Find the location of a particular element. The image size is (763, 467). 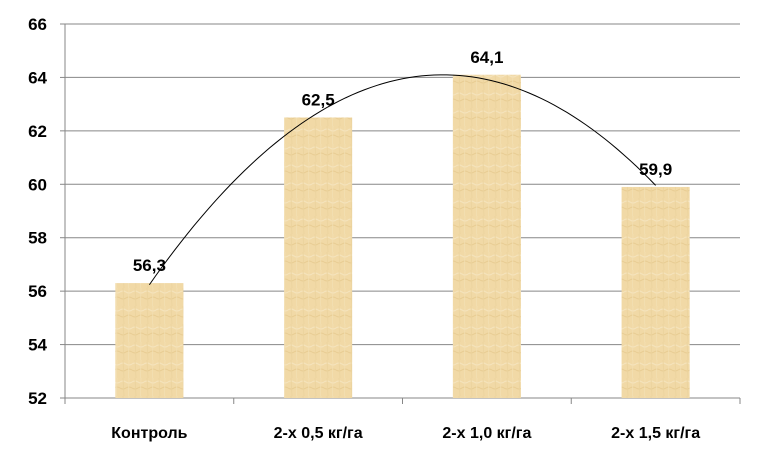

y-tick-label-4: 60 is located at coordinates (37, 184).